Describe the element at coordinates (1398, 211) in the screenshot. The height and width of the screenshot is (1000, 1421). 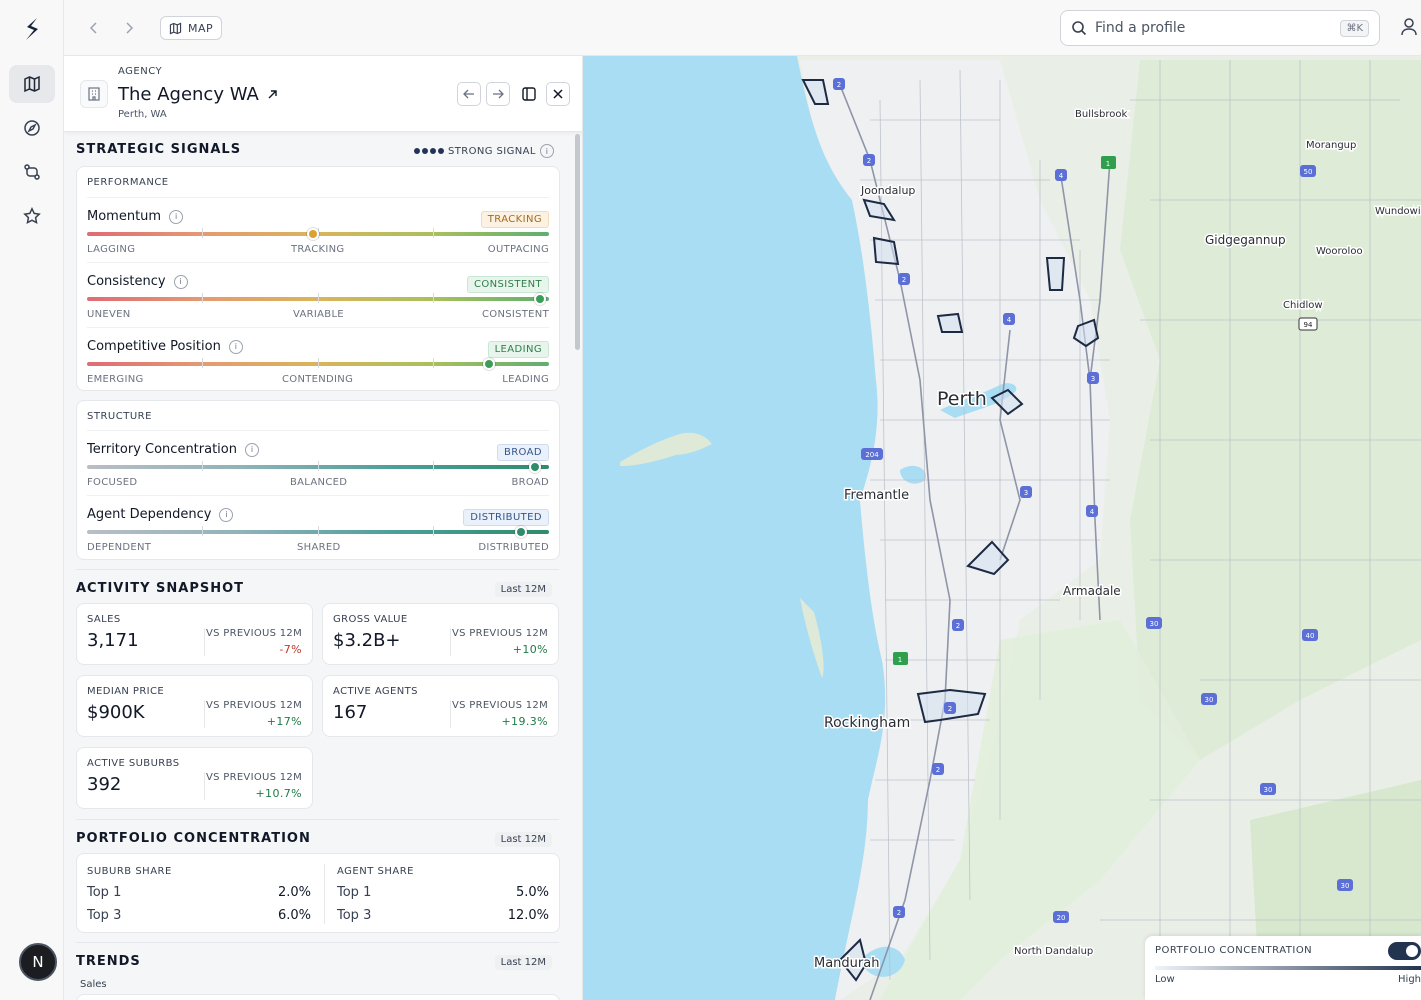
I see `place-label: Wundowie` at that location.